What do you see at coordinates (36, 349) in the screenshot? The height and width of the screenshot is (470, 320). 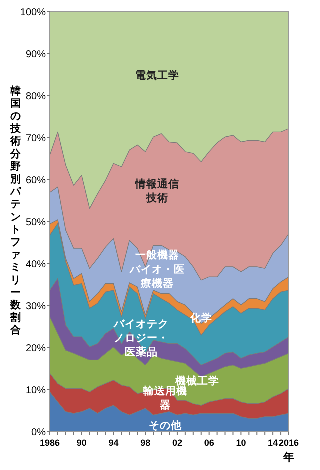 I see `y-tick-label: 20%` at bounding box center [36, 349].